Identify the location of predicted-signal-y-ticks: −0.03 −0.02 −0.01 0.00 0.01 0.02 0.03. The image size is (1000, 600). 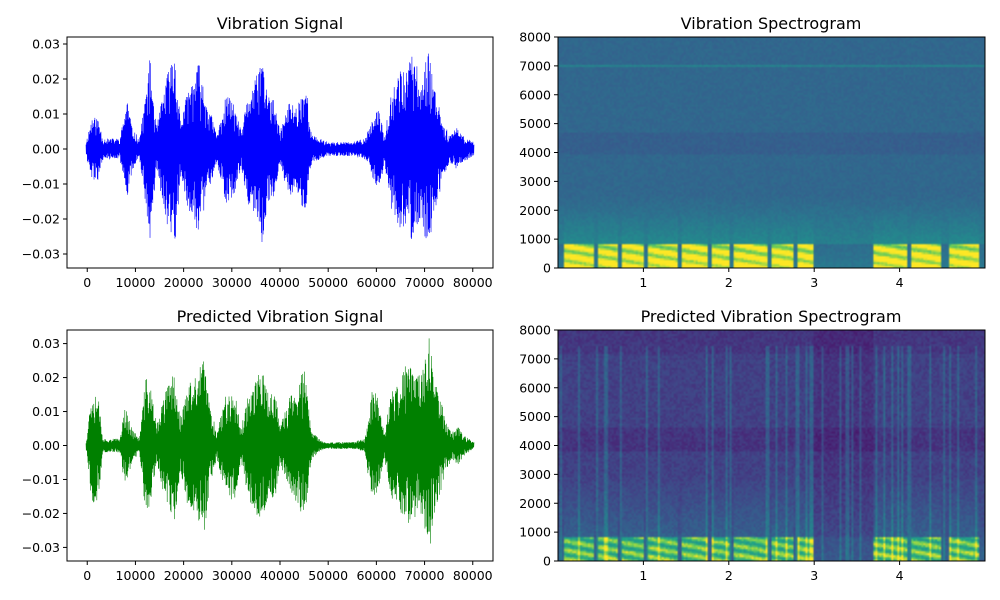
(44, 445).